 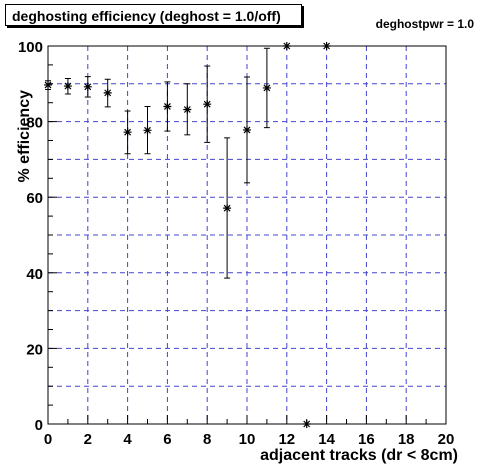 I want to click on x-tick-label: 12, so click(x=286, y=439).